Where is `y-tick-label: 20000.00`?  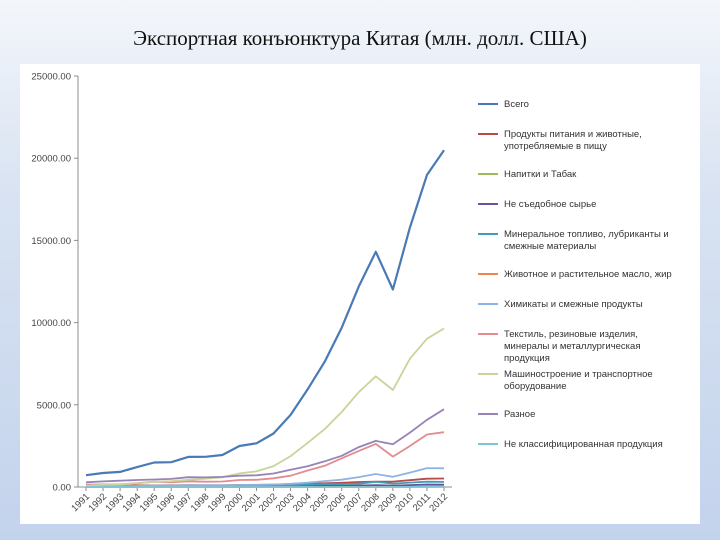
y-tick-label: 20000.00 is located at coordinates (51, 159).